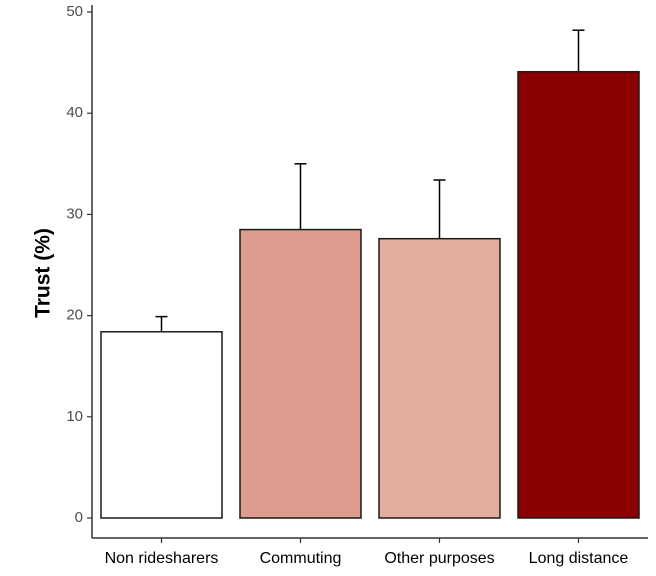 This screenshot has width=656, height=576. Describe the element at coordinates (79, 517) in the screenshot. I see `y-tick-label: 0` at that location.